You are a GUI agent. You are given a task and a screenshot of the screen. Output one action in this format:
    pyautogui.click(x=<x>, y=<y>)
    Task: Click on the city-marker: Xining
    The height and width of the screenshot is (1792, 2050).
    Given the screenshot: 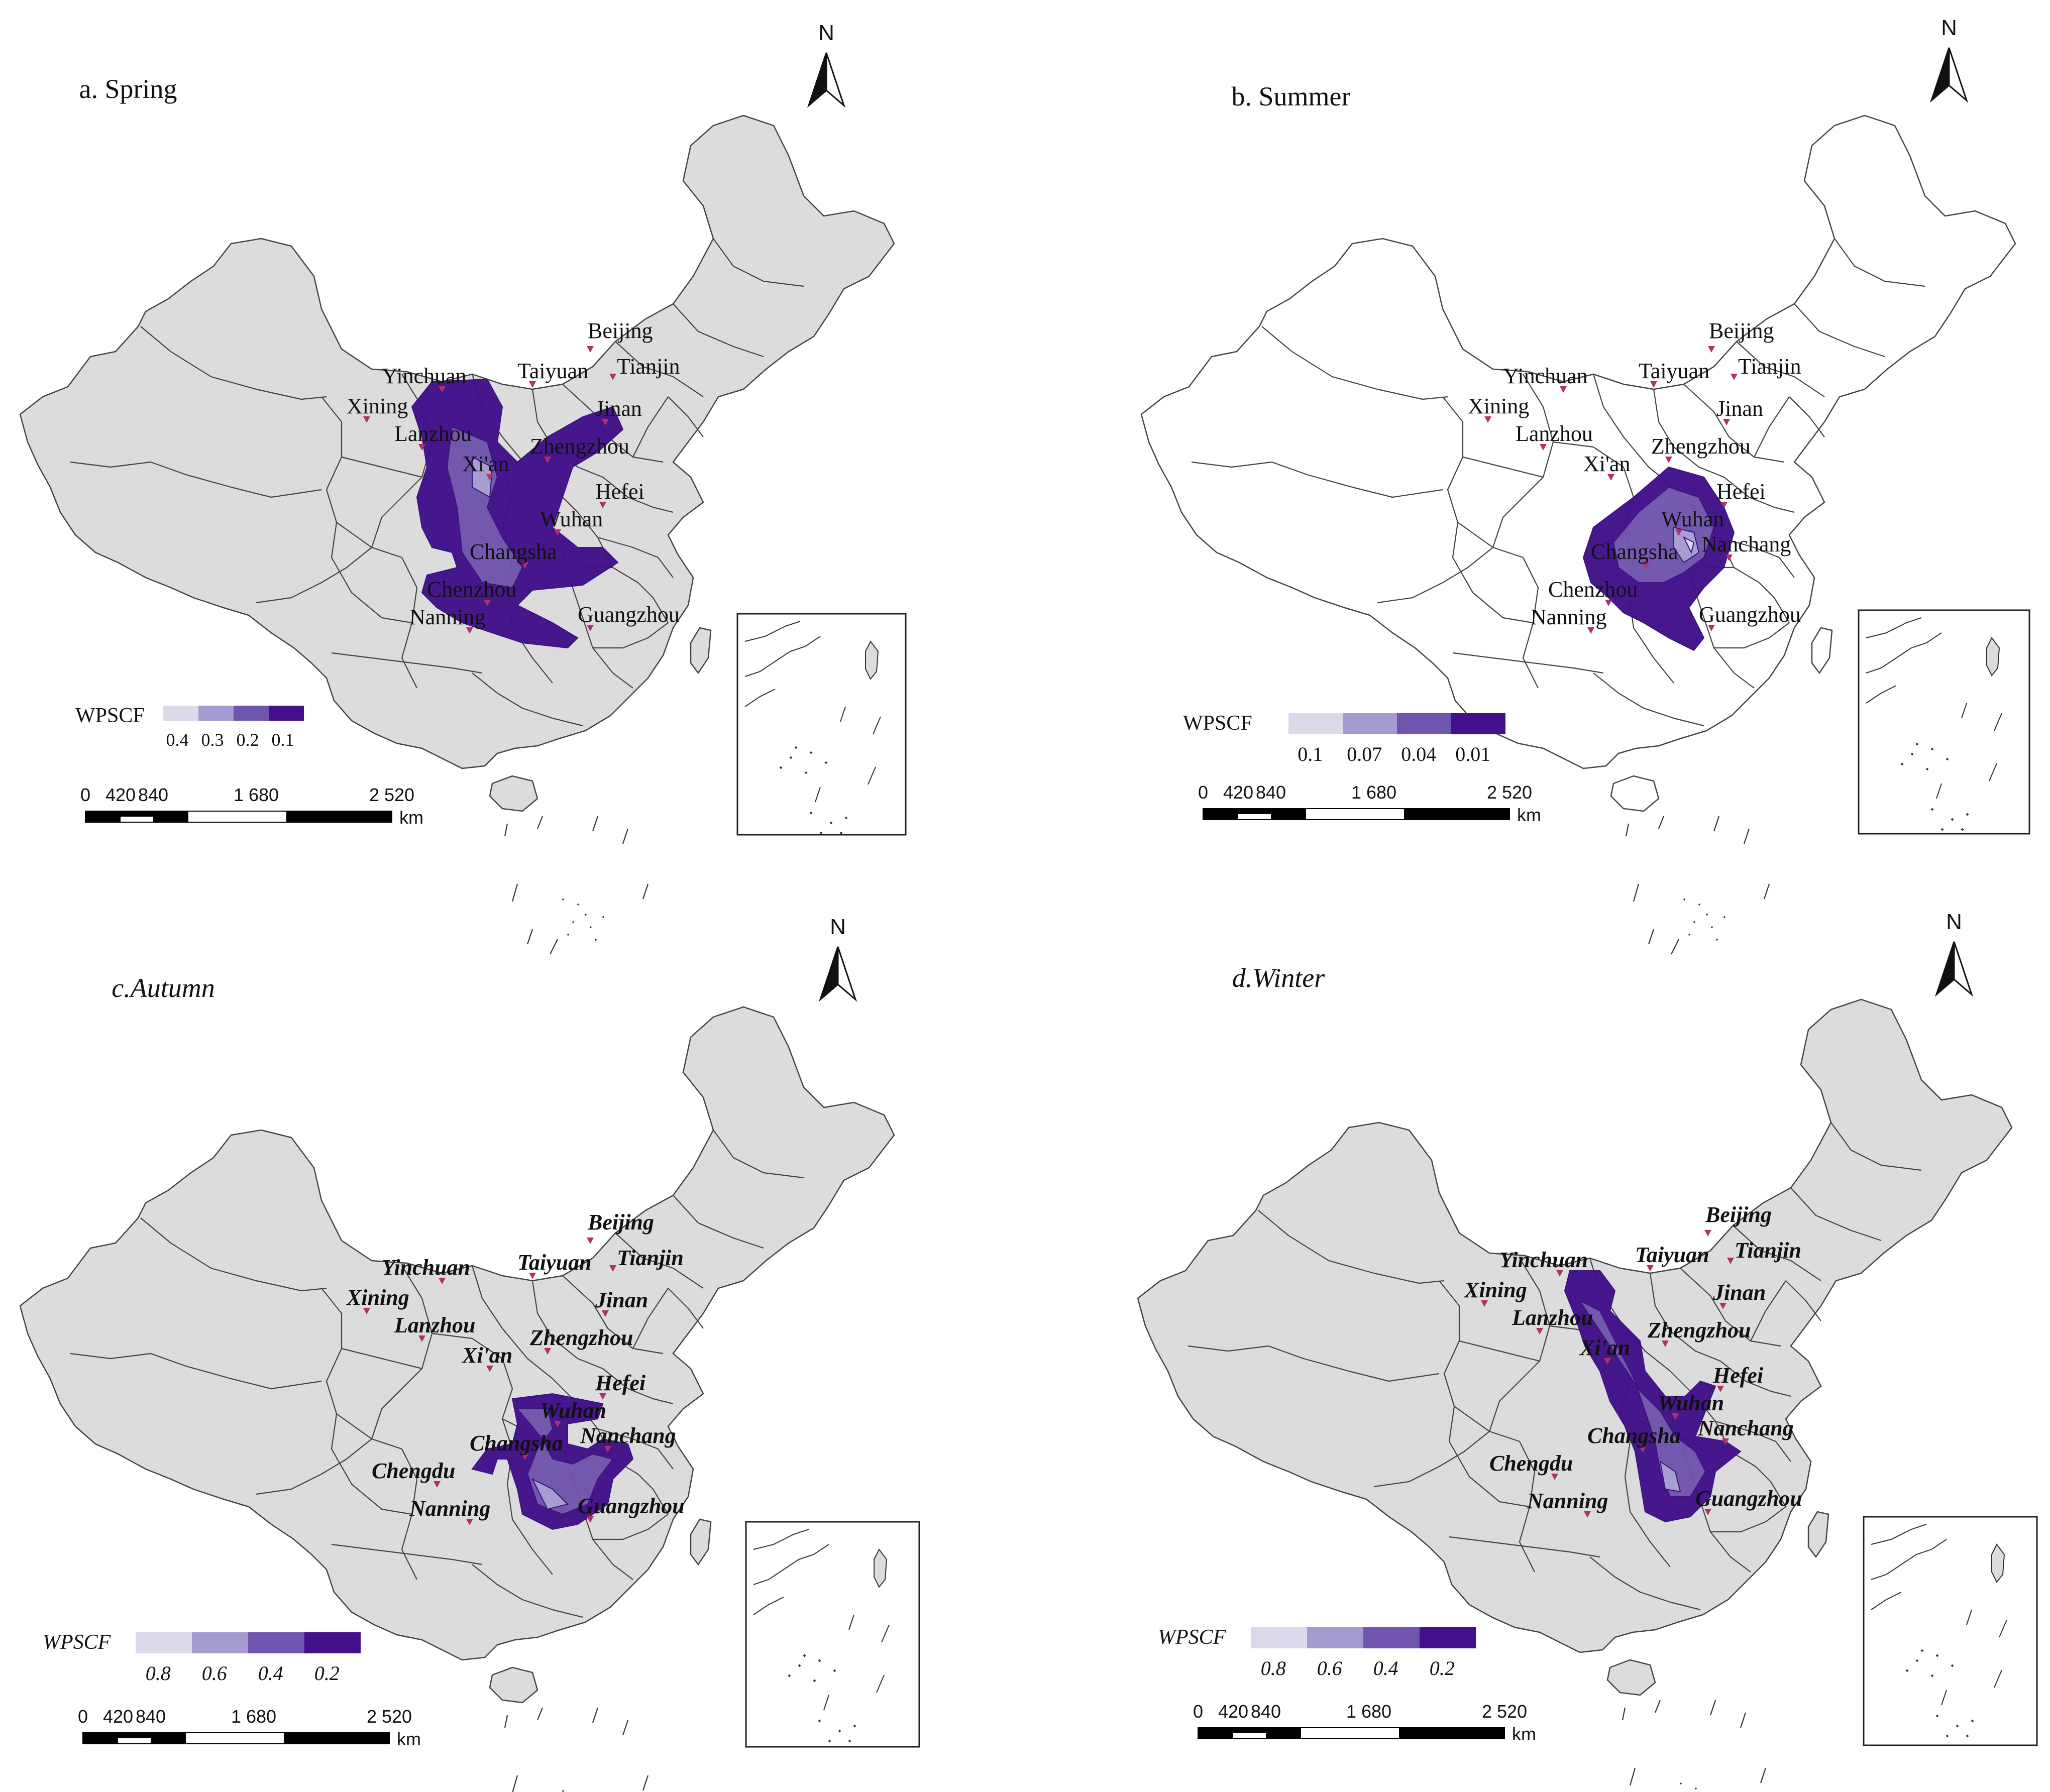 What is the action you would take?
    pyautogui.click(x=377, y=1299)
    